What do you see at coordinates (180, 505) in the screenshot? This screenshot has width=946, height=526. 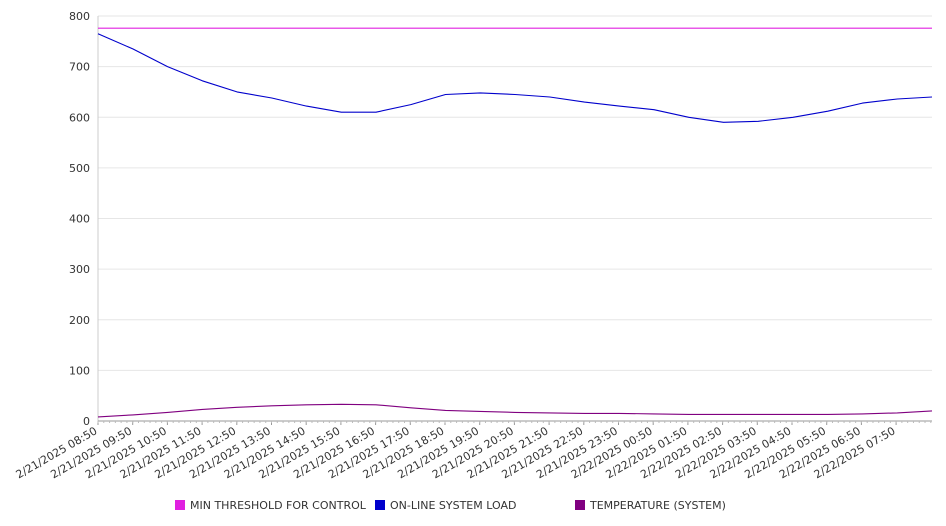 I see `legend-swatch-min-threshold-for-control` at bounding box center [180, 505].